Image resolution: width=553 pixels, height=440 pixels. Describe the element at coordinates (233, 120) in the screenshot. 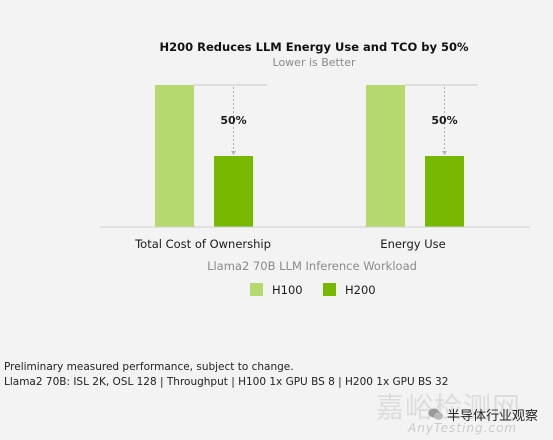

I see `annotation-label-0: 50%` at that location.